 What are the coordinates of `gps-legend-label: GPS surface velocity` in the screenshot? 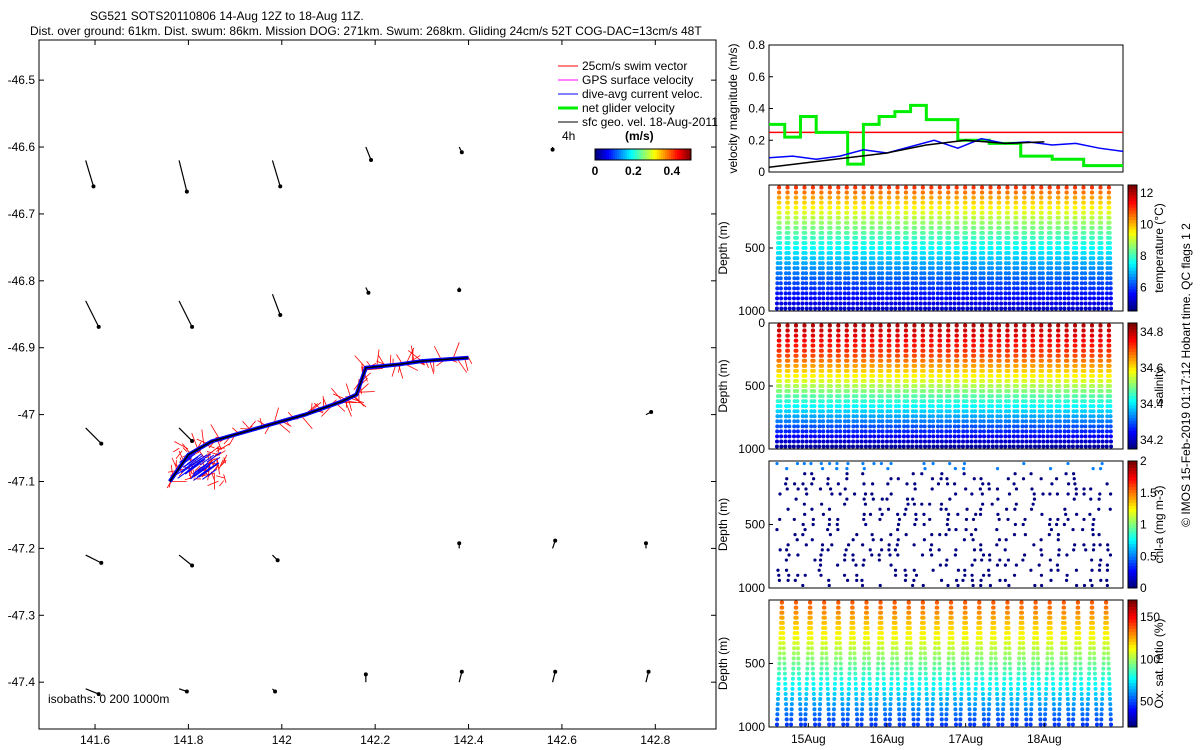 It's located at (637, 80).